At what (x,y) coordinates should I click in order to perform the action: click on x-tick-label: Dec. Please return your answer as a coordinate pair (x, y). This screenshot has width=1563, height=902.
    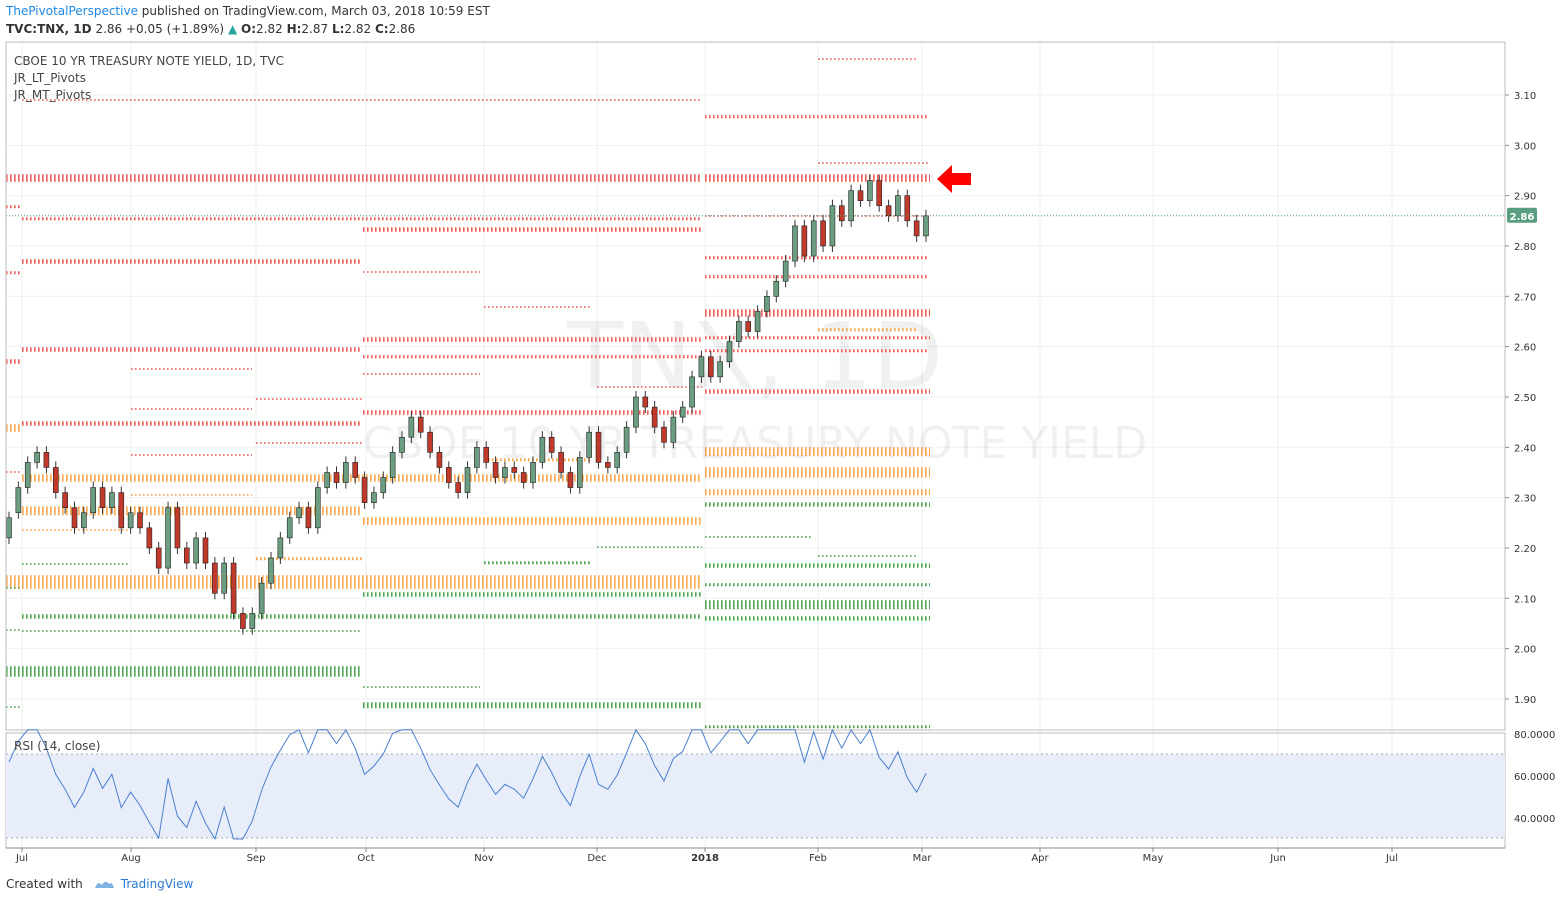
    Looking at the image, I should click on (596, 858).